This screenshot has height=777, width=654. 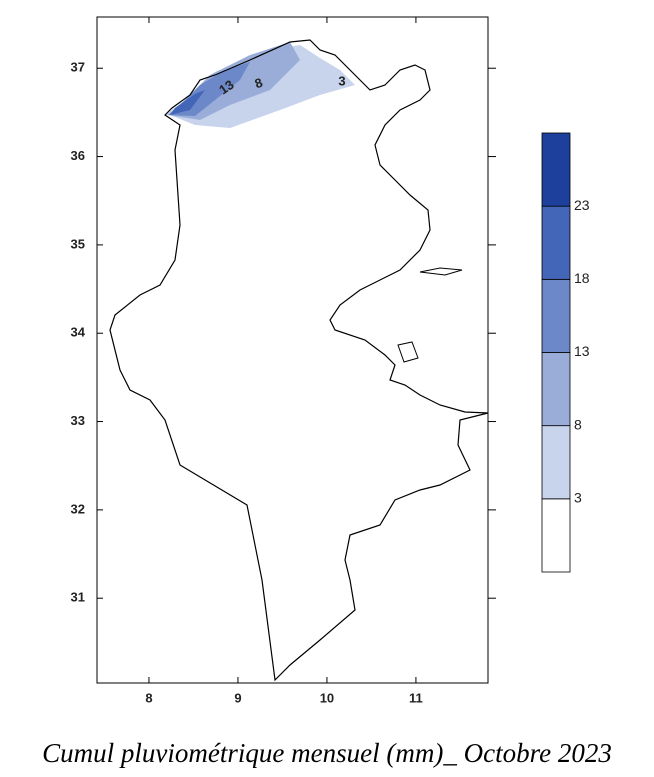 What do you see at coordinates (78, 67) in the screenshot?
I see `y-tick-label: 37` at bounding box center [78, 67].